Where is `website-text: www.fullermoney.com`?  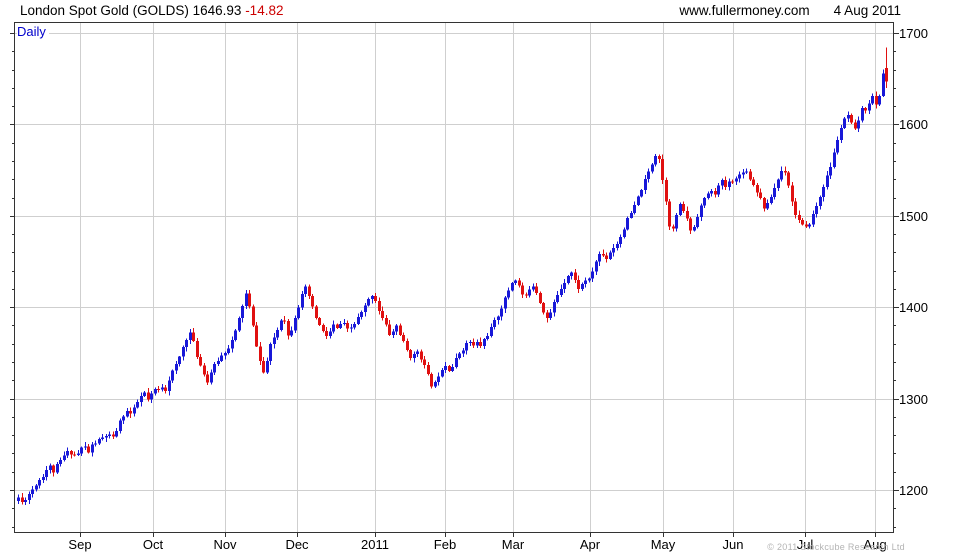
website-text: www.fullermoney.com is located at coordinates (744, 10).